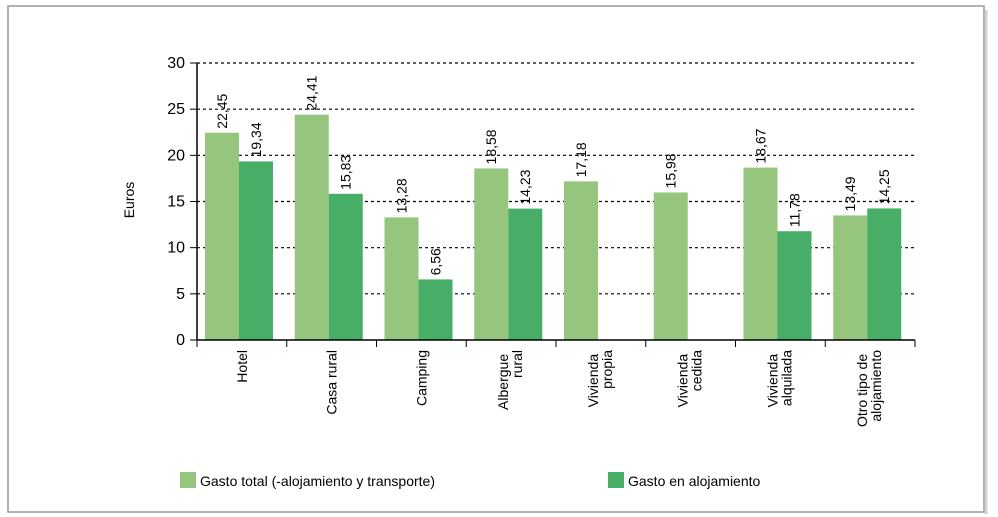  I want to click on value-label: 18,58, so click(491, 146).